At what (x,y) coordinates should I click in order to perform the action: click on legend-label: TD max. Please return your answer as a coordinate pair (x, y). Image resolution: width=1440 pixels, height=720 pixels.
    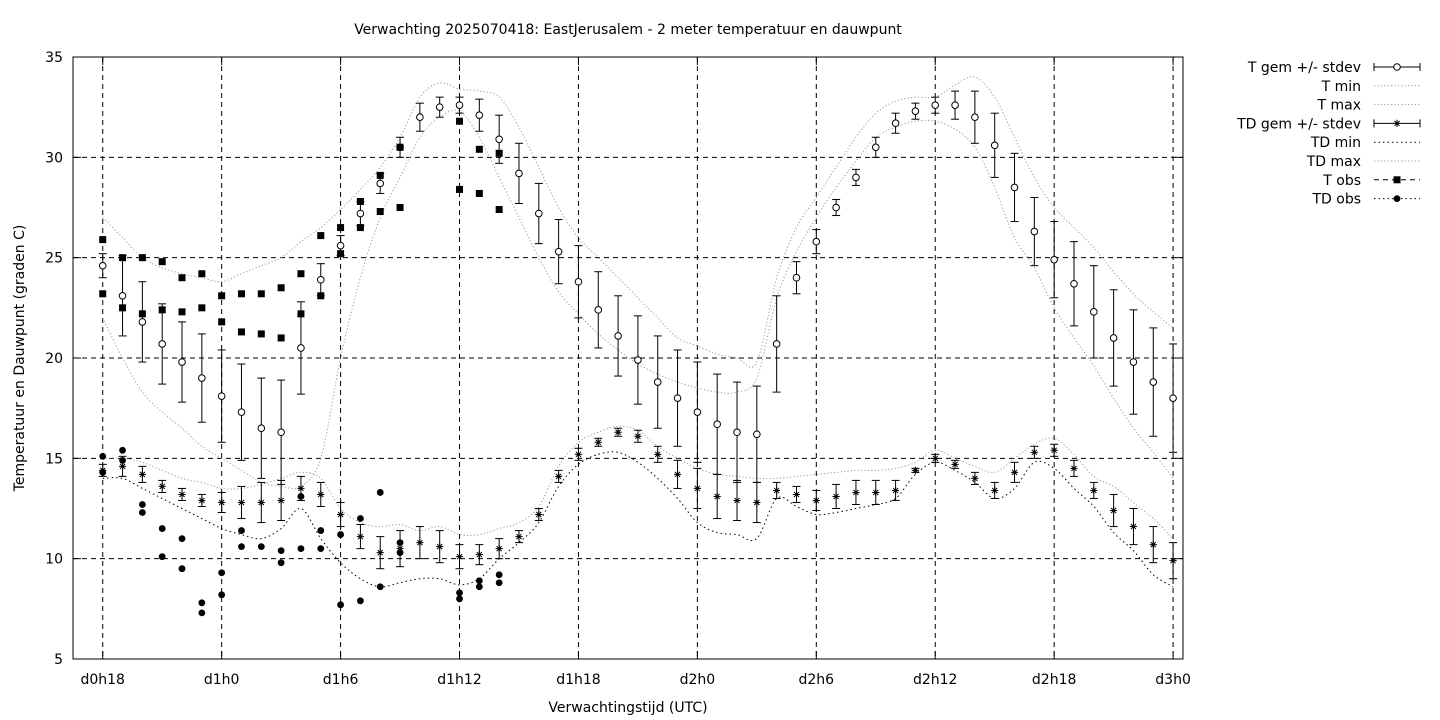
    Looking at the image, I should click on (1333, 162).